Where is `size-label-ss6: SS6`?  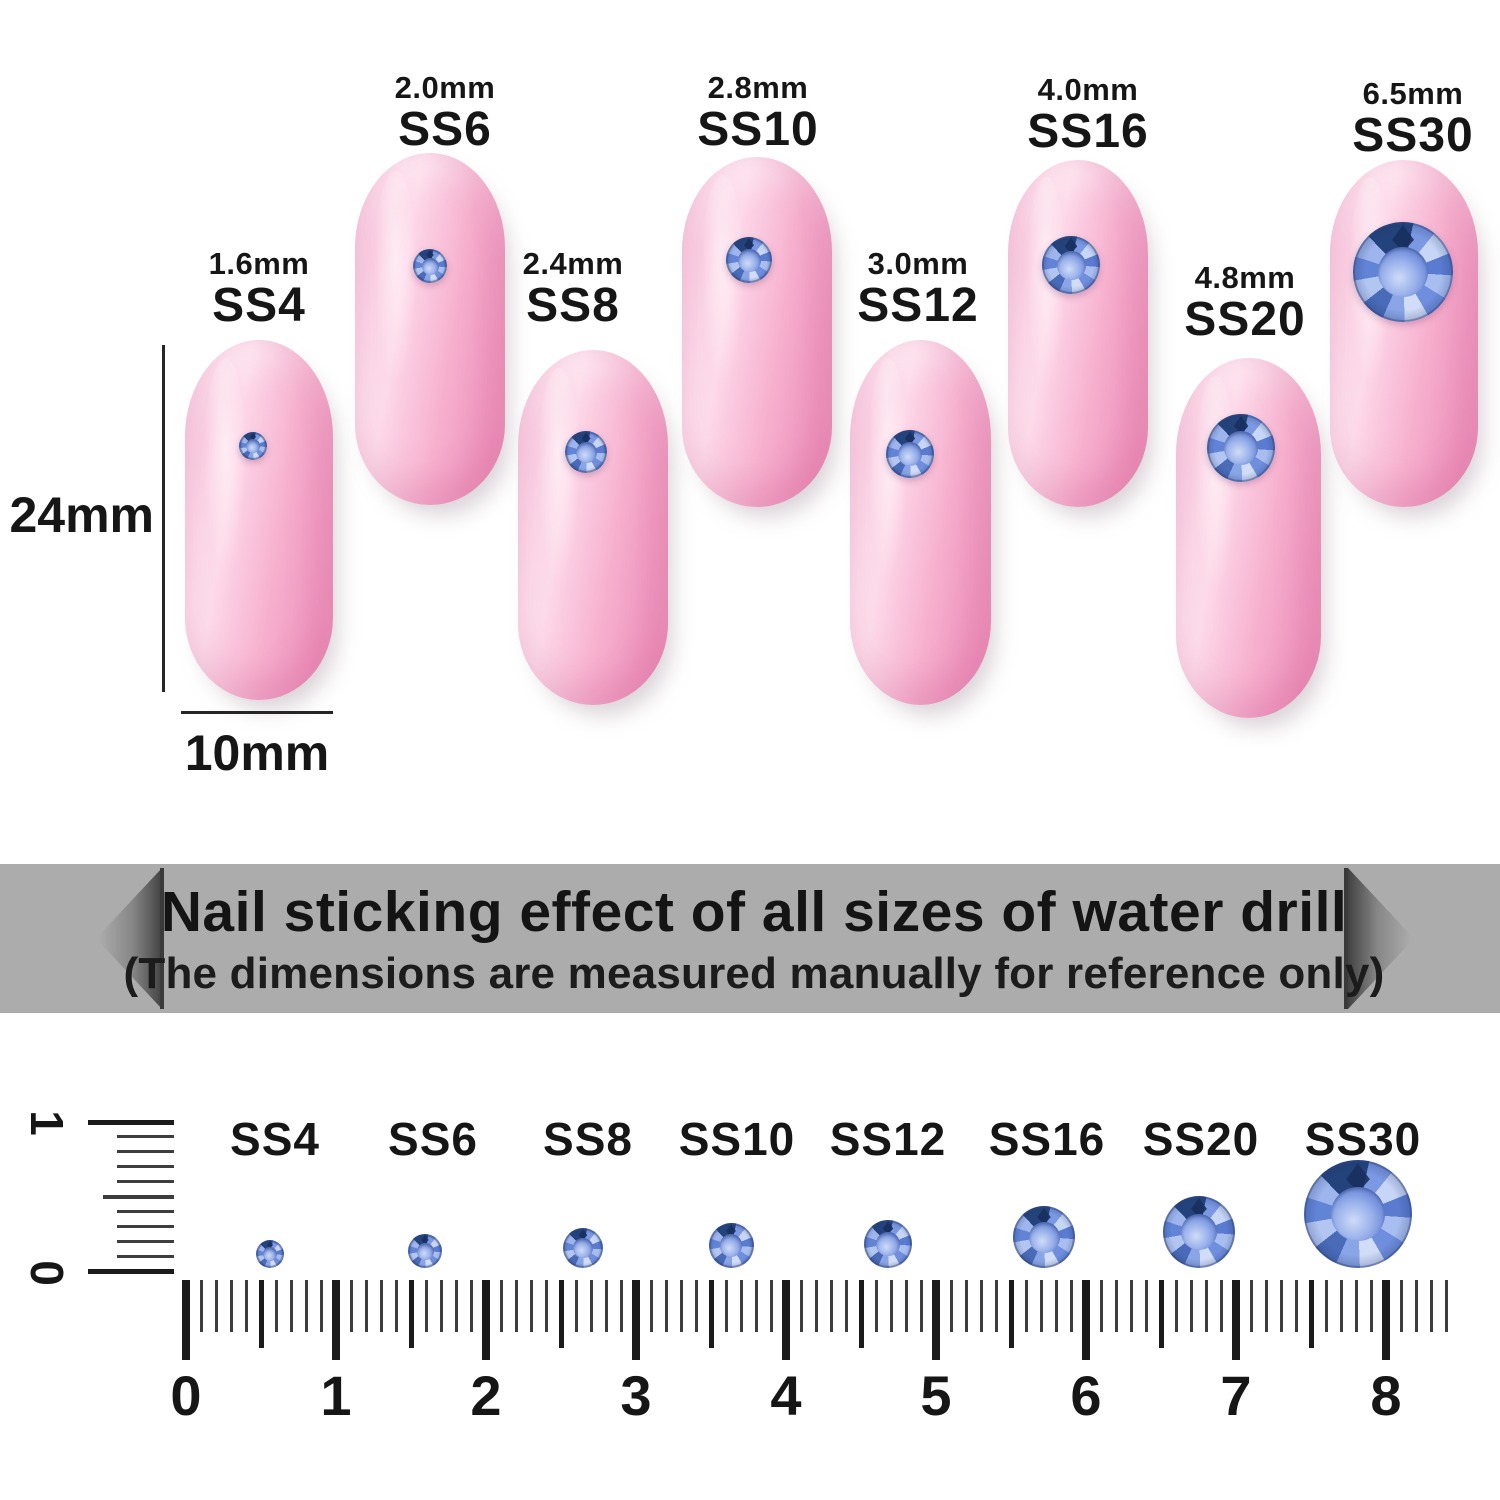 size-label-ss6: SS6 is located at coordinates (433, 1139).